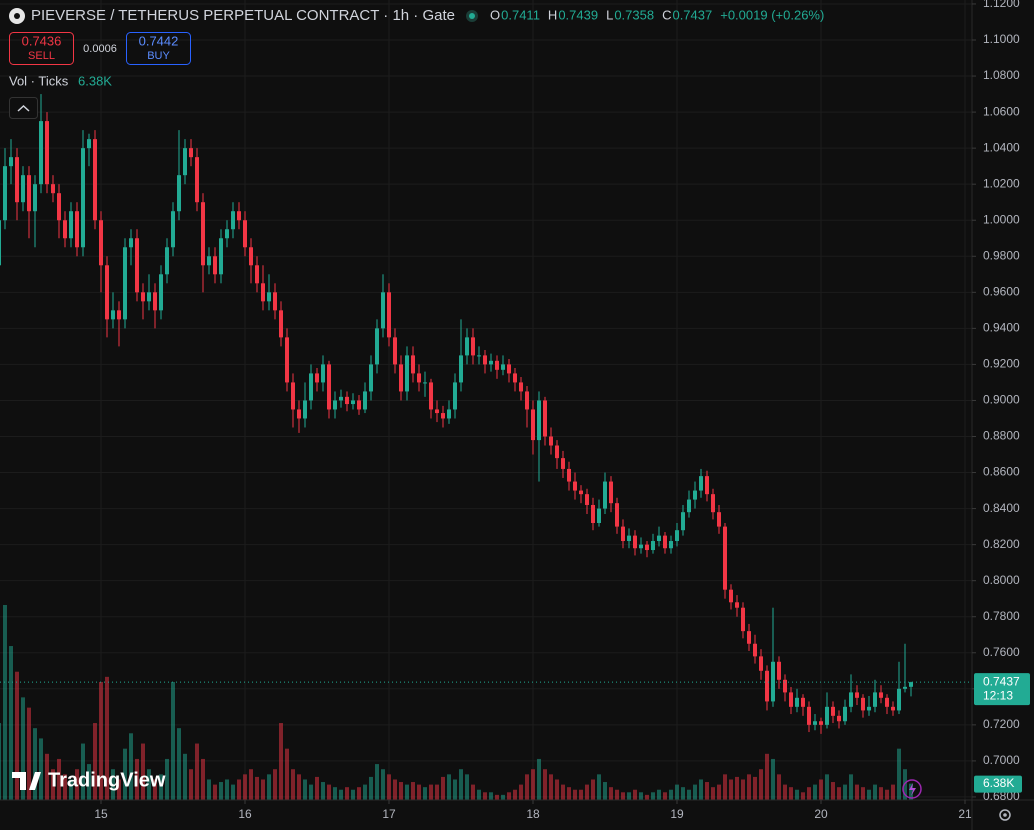 The width and height of the screenshot is (1034, 830). Describe the element at coordinates (692, 14) in the screenshot. I see `ohlc-value: 0.7437` at that location.